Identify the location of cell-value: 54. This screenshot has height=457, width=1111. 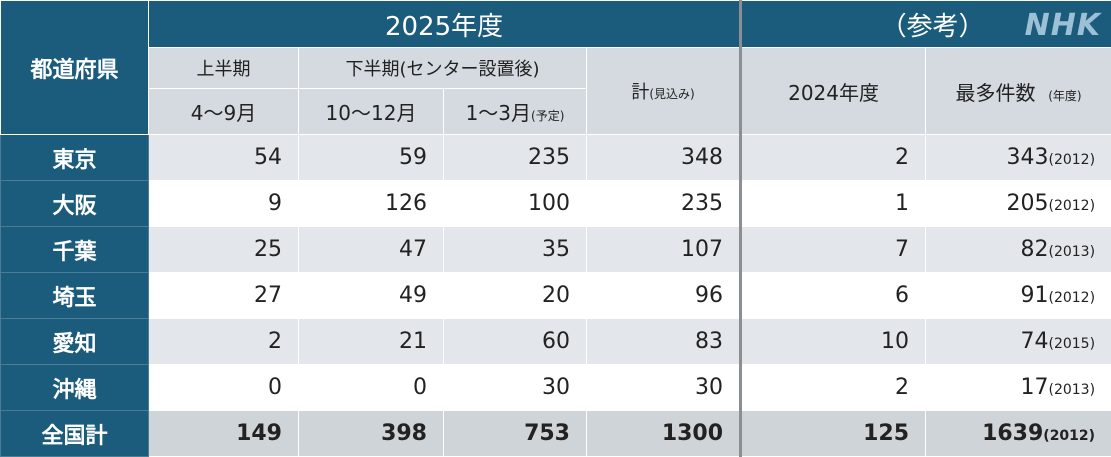
(268, 157).